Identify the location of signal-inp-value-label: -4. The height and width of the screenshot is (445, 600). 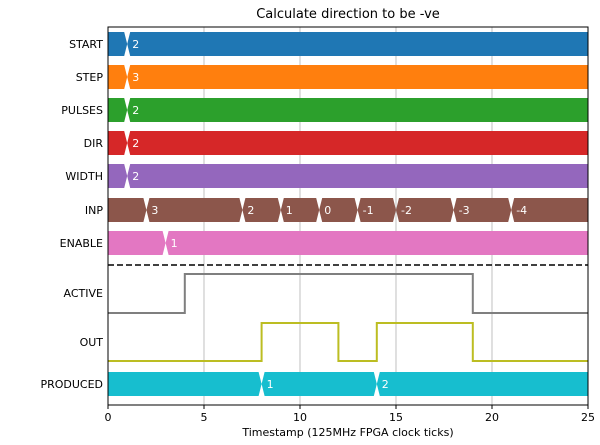
(521, 210).